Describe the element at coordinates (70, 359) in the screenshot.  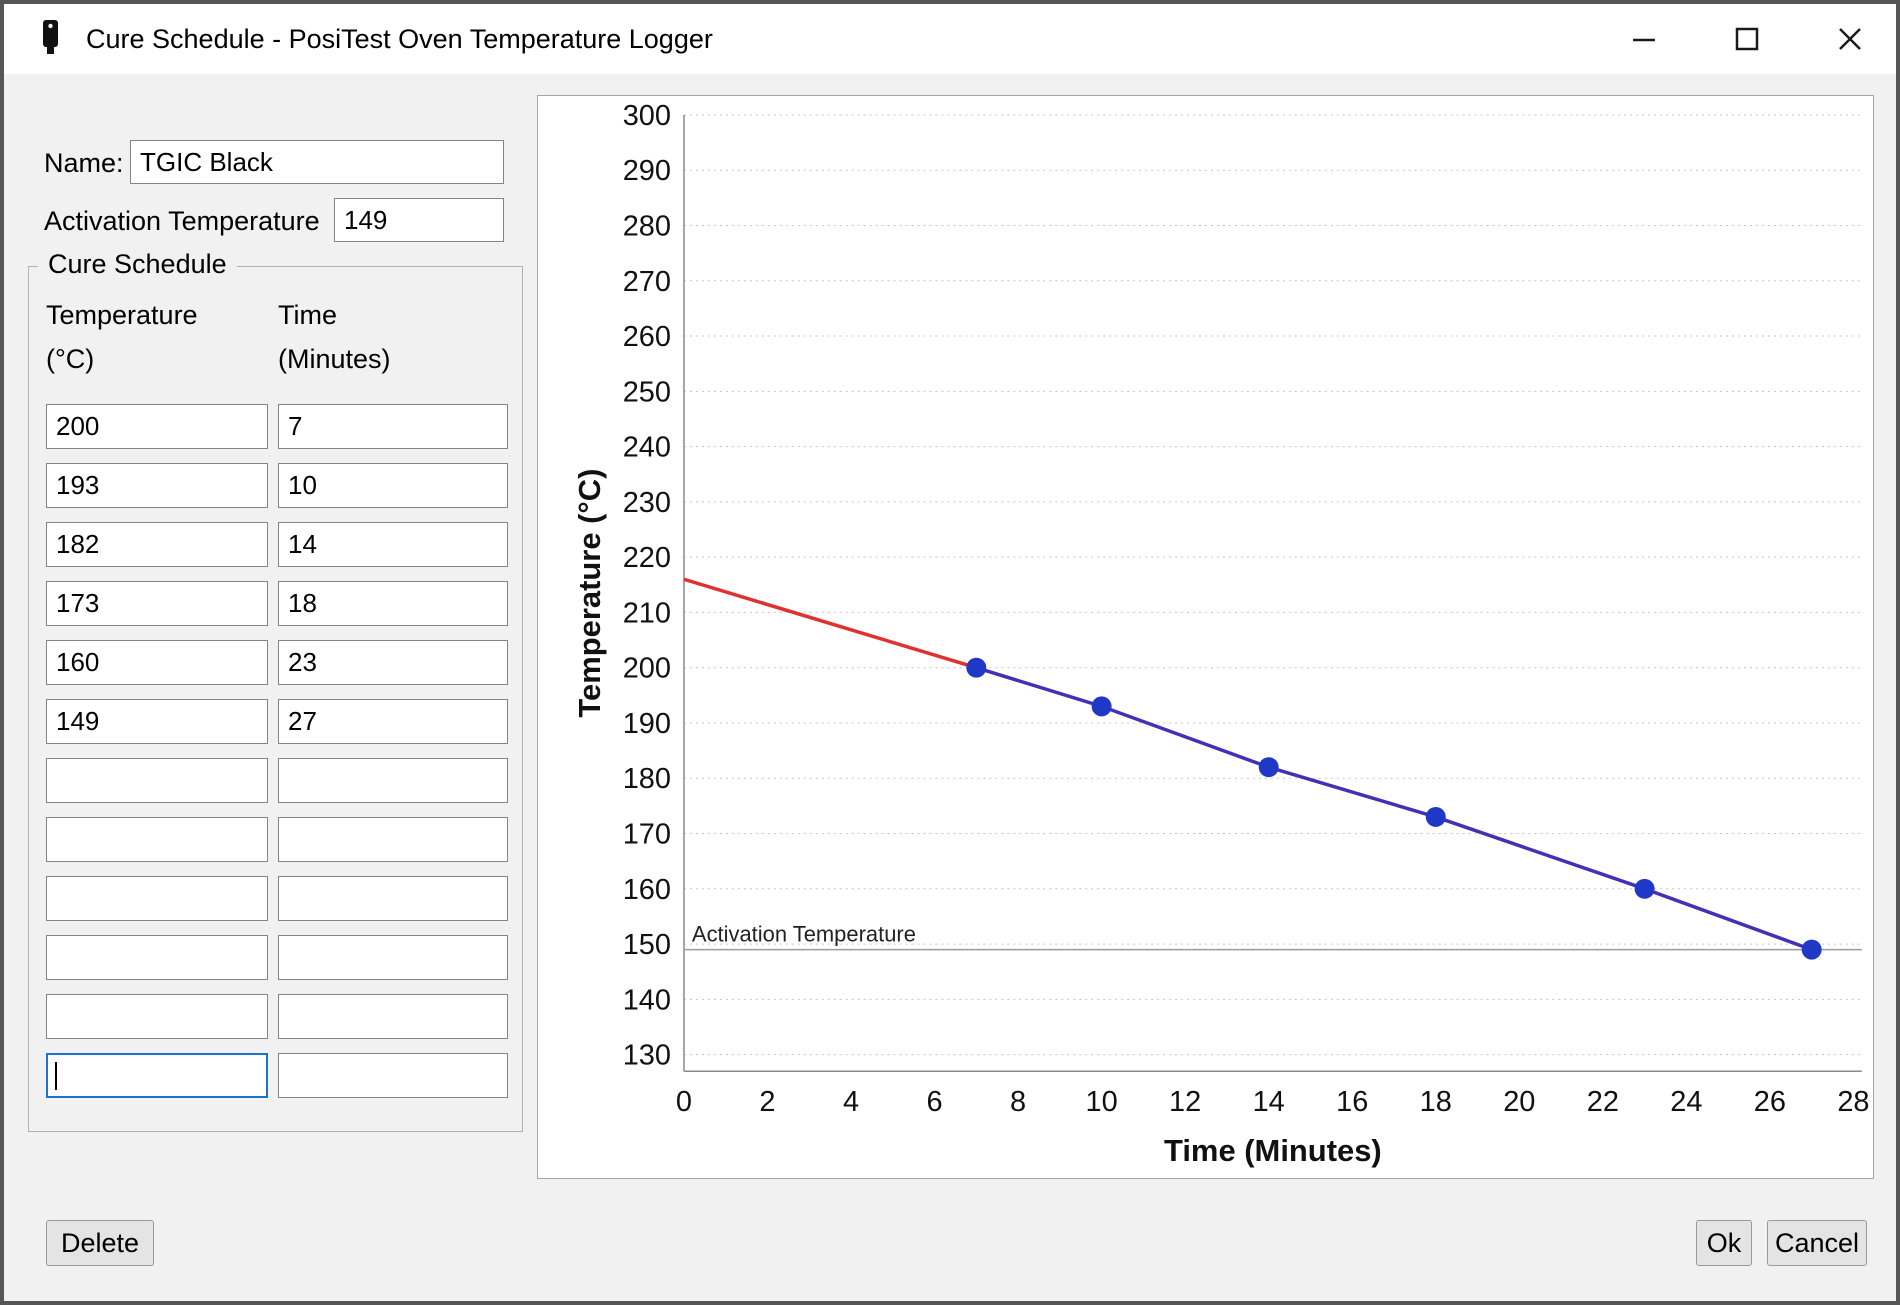
I see `temperature-column-unit: (°C)` at that location.